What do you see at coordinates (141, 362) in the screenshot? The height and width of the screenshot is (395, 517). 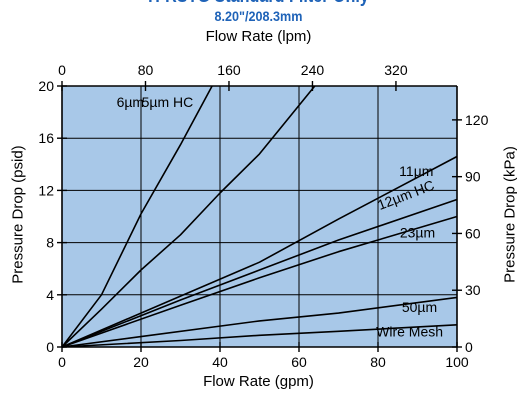 I see `x-tick-label: 20` at bounding box center [141, 362].